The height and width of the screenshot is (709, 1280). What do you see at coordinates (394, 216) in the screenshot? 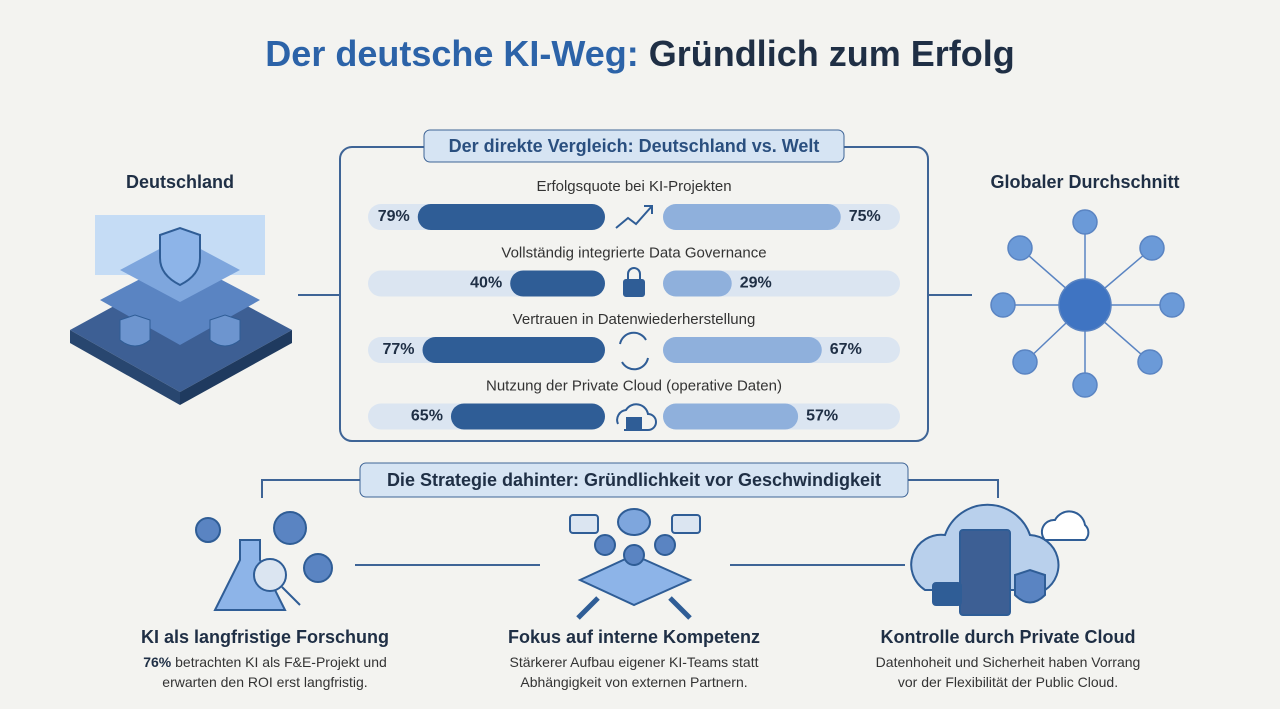
I see `value-label: 79%` at bounding box center [394, 216].